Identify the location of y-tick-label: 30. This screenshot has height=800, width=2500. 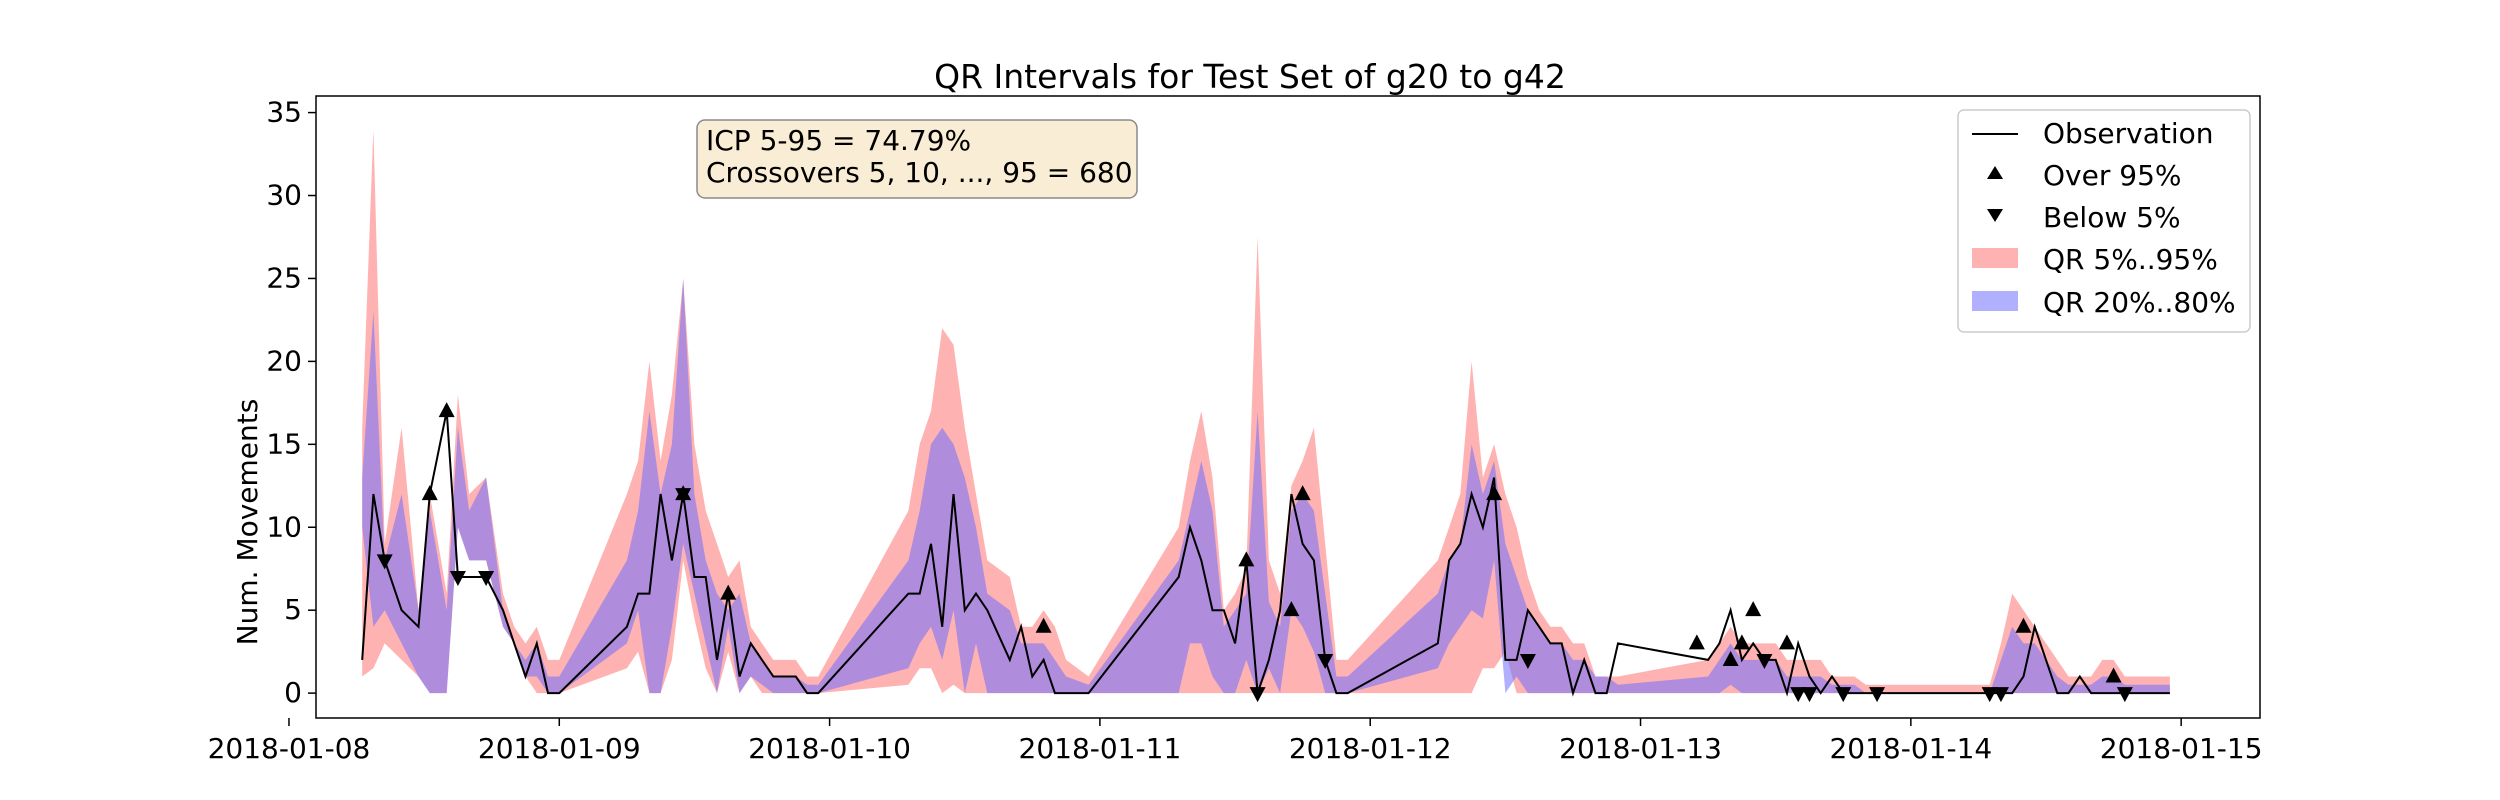
(284, 195).